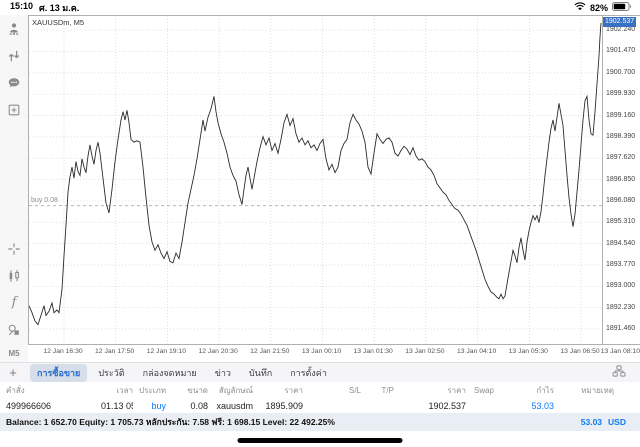 The width and height of the screenshot is (640, 447). I want to click on cell-10: 53.03, so click(542, 406).